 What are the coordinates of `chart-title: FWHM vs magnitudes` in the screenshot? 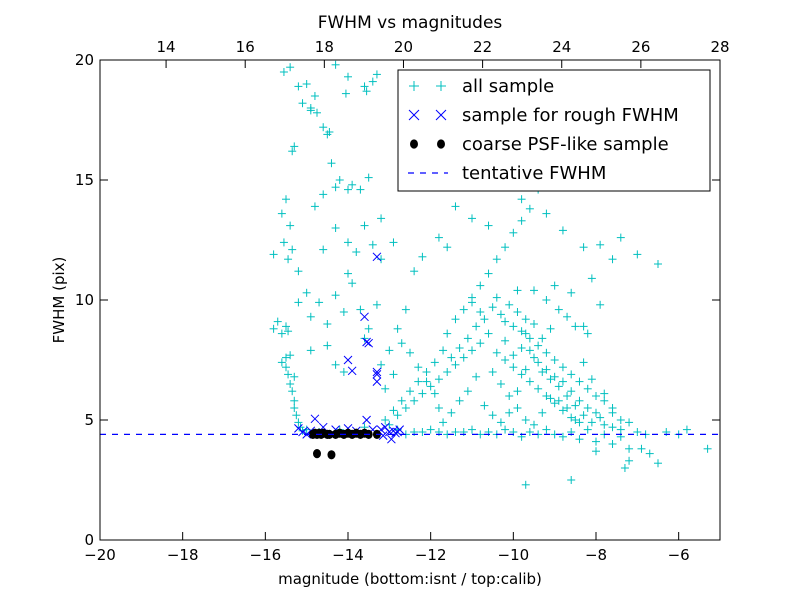 It's located at (410, 23).